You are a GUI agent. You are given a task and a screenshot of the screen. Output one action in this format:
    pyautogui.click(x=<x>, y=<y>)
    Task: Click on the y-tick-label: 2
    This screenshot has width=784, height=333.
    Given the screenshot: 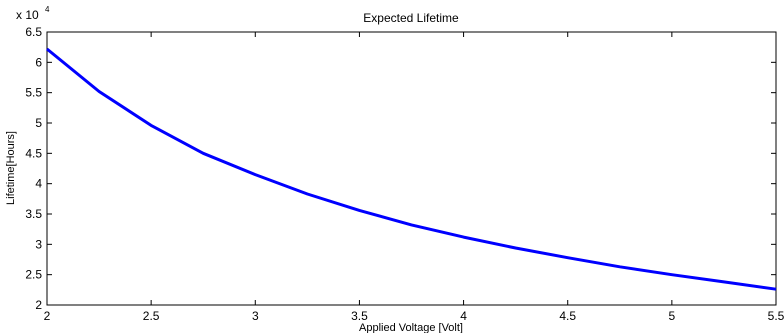 What is the action you would take?
    pyautogui.click(x=38, y=305)
    